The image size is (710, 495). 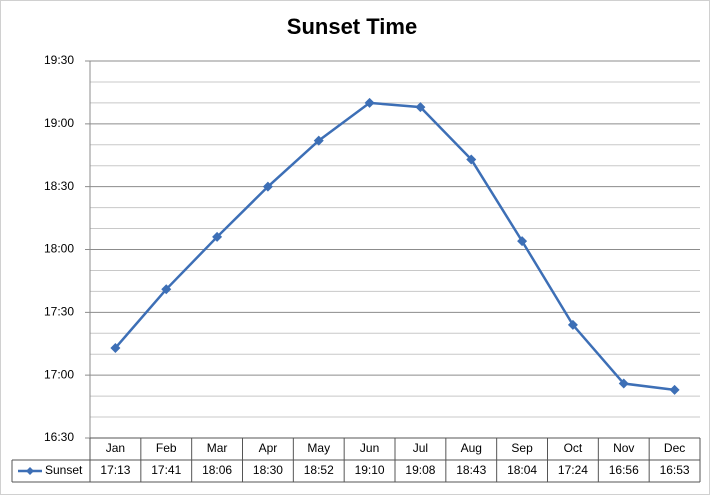 I want to click on y-tick-label: 18:30, so click(x=59, y=186).